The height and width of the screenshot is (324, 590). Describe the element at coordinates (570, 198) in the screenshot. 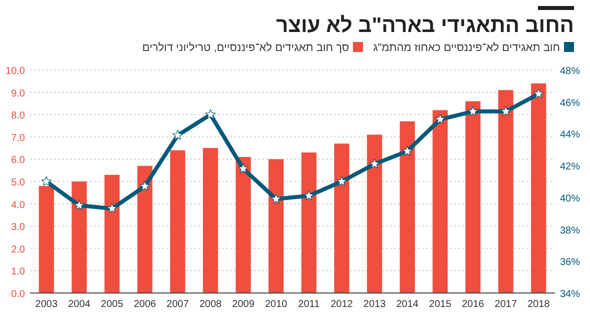

I see `y2-tick-label: 40%` at that location.